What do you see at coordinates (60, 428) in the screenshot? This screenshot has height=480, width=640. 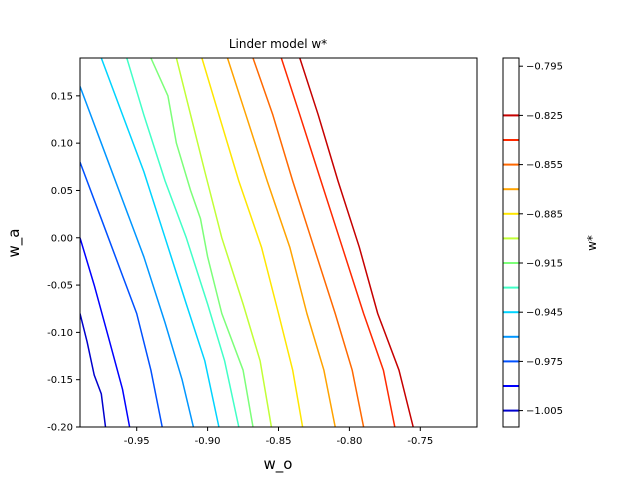 I see `y-tick-label: -0.20` at bounding box center [60, 428].